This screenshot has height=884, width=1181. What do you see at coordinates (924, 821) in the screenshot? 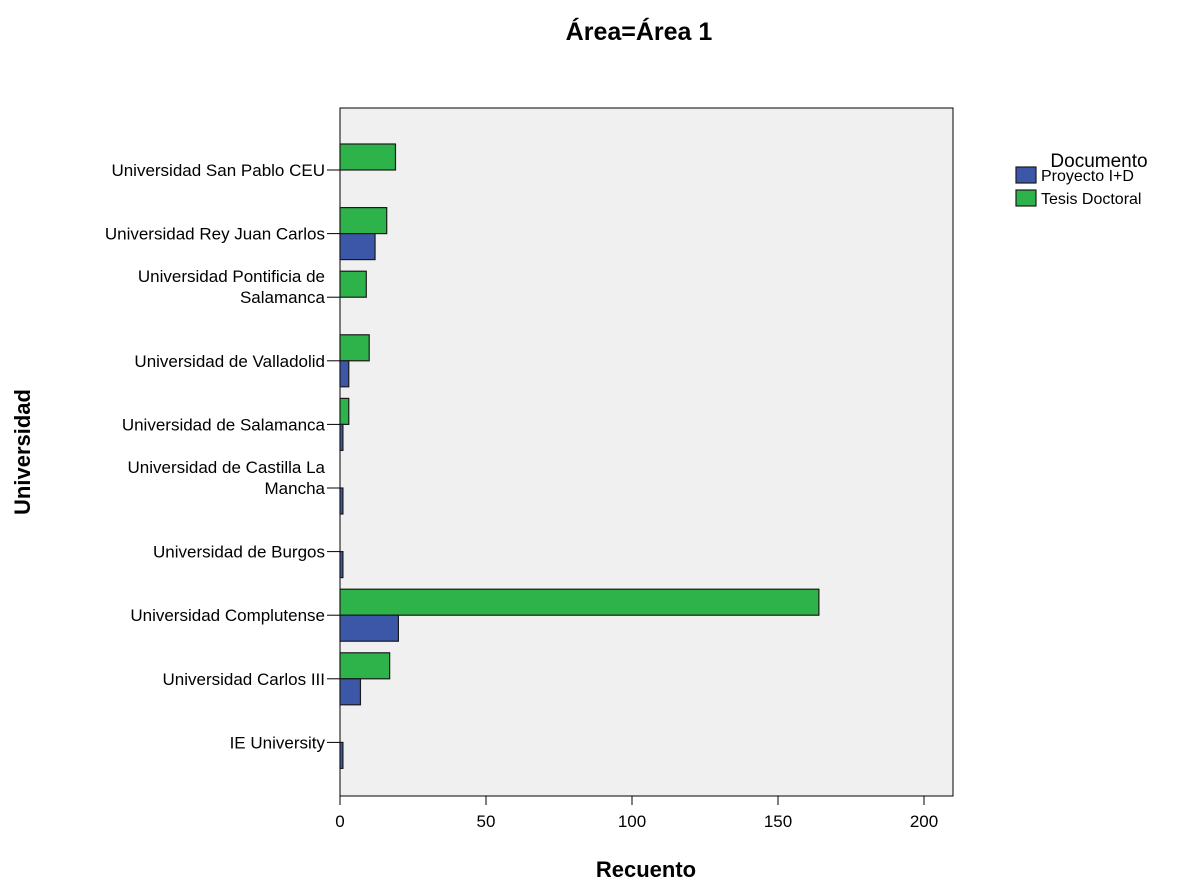
I see `x-tick-label: 200` at bounding box center [924, 821].